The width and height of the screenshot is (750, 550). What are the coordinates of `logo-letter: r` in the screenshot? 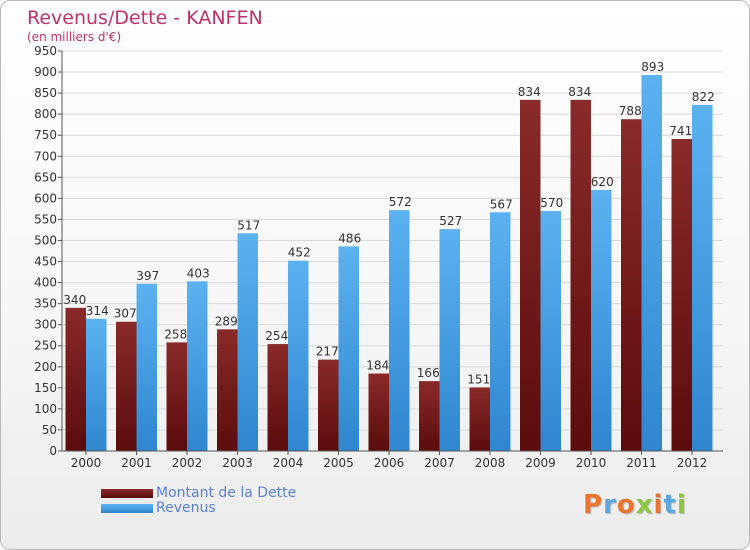 It's located at (610, 505).